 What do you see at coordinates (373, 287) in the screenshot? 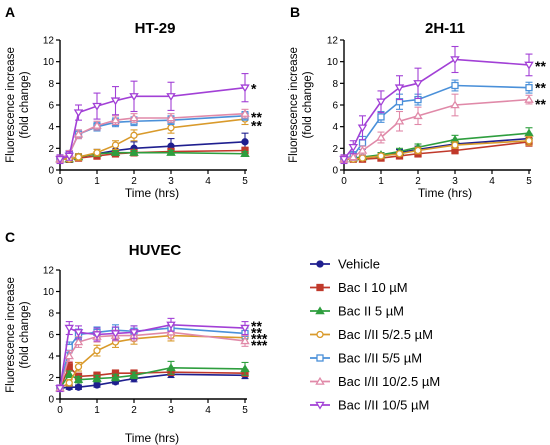
I see `legend-label: Bac I 10 µM` at bounding box center [373, 287].